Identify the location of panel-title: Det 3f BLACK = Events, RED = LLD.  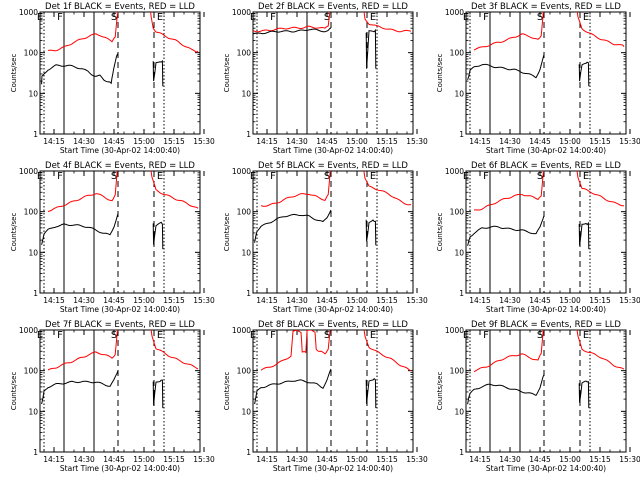
(546, 7).